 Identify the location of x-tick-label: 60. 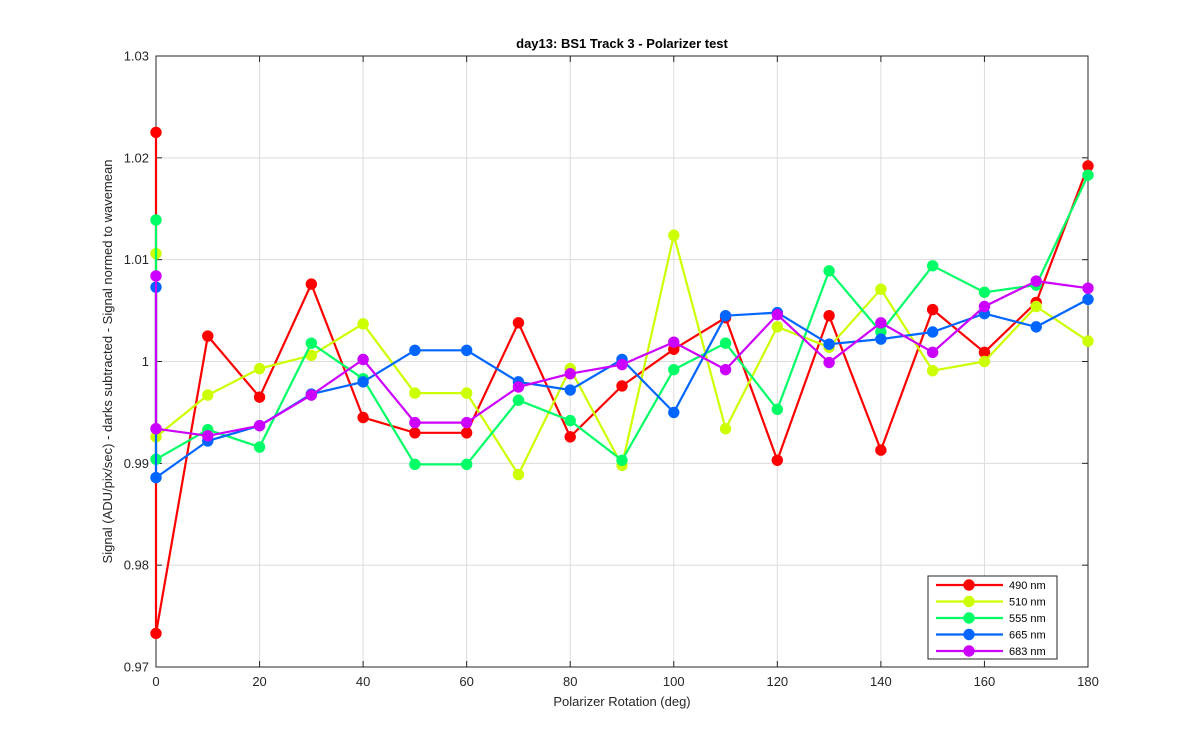
(466, 681).